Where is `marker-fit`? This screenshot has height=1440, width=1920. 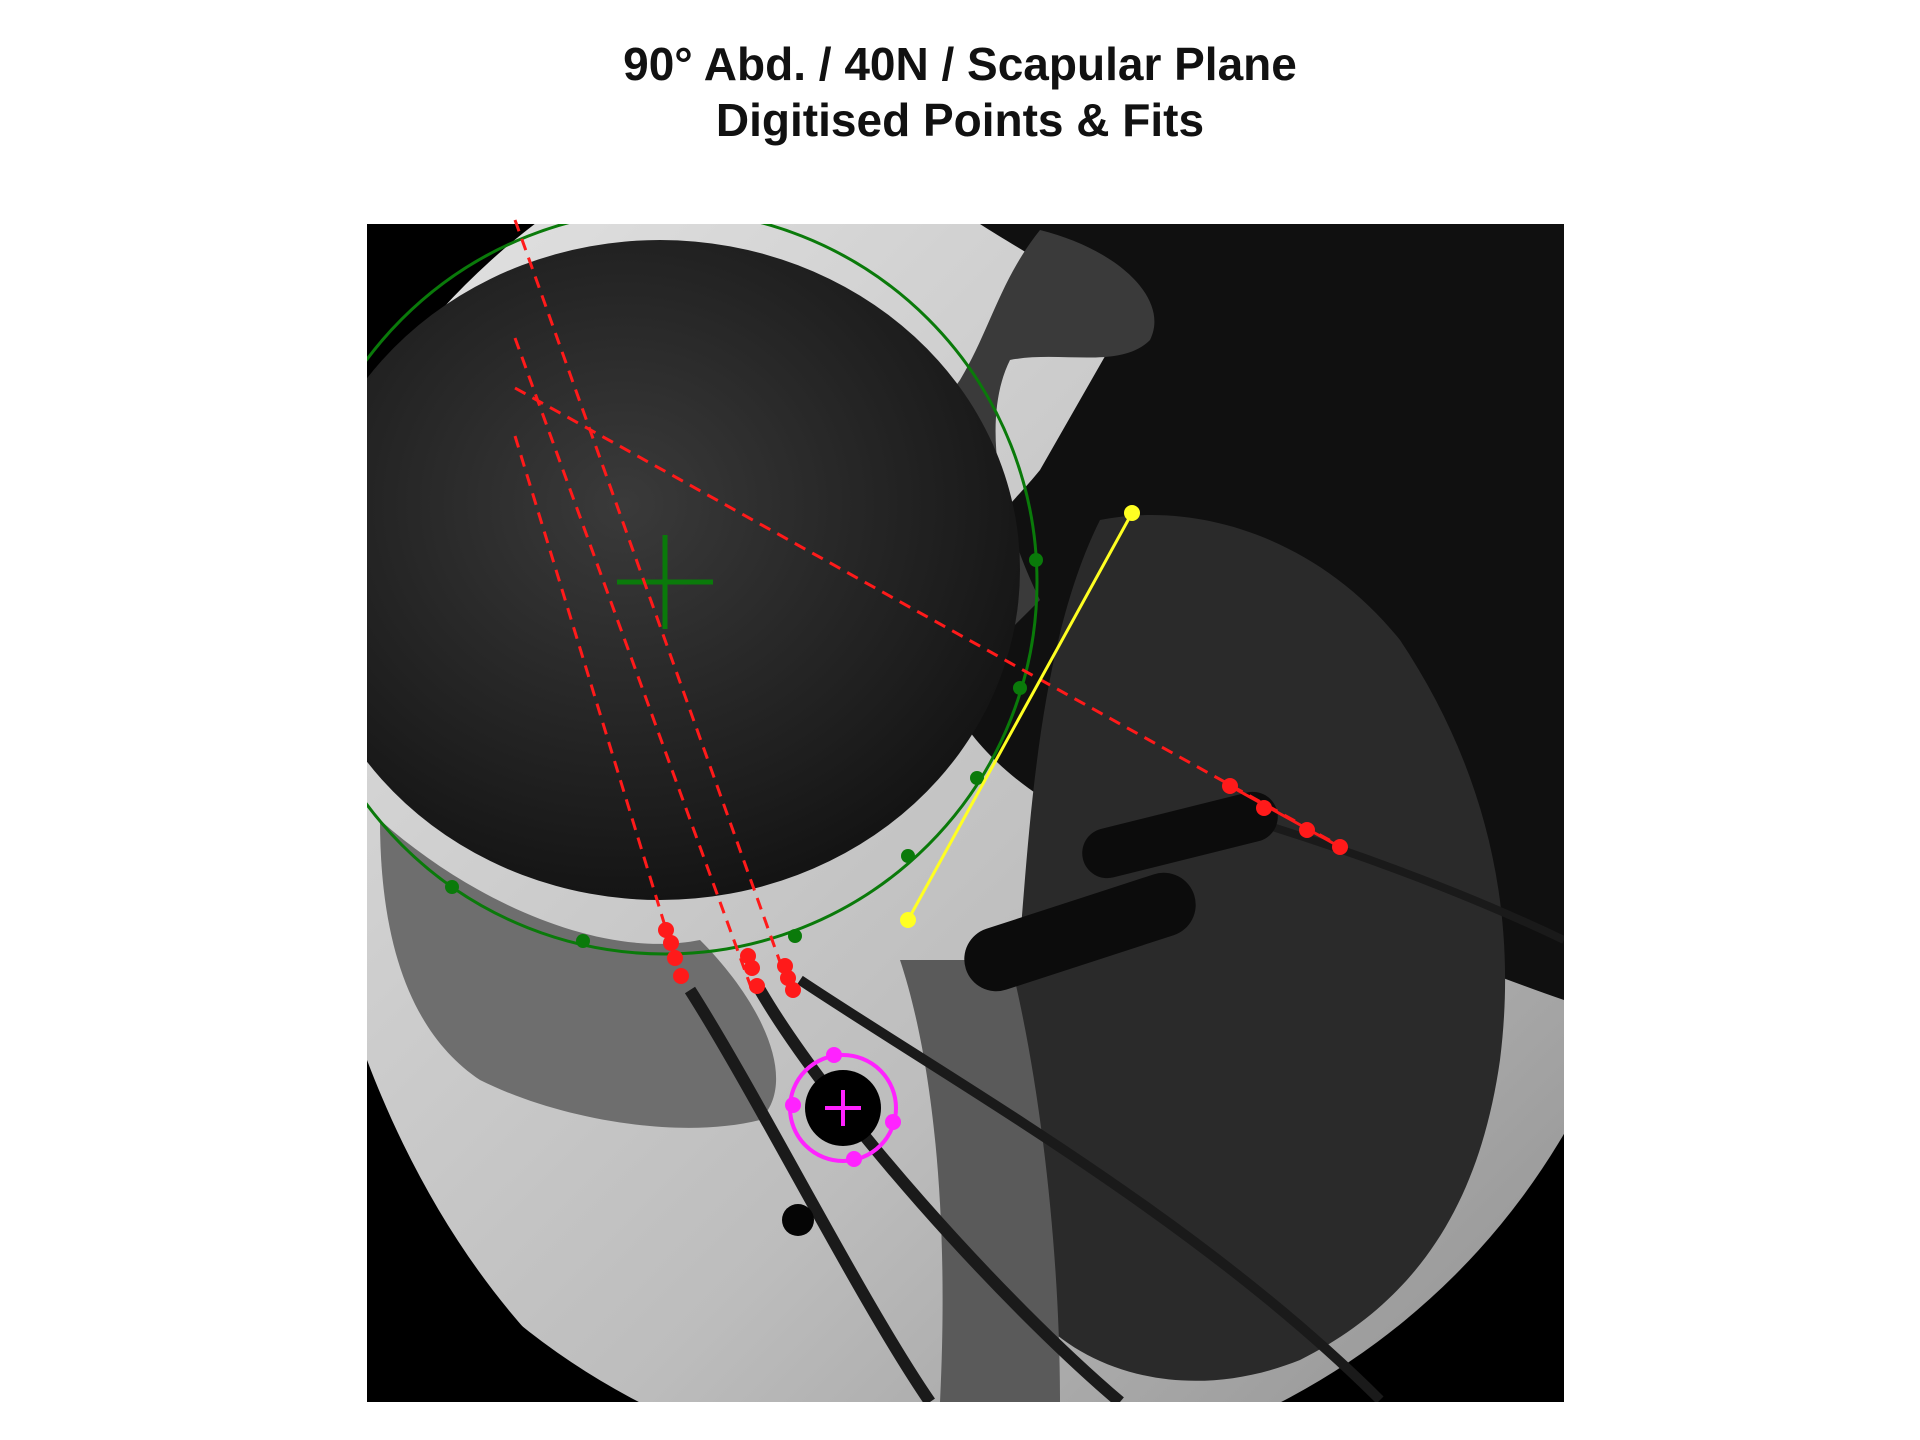
marker-fit is located at coordinates (843, 1107).